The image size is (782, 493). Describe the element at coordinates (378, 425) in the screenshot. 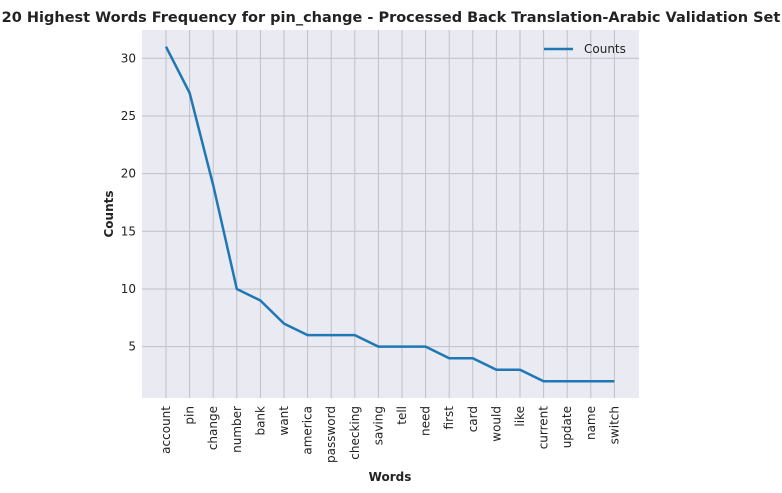

I see `x-tick-label: saving` at that location.